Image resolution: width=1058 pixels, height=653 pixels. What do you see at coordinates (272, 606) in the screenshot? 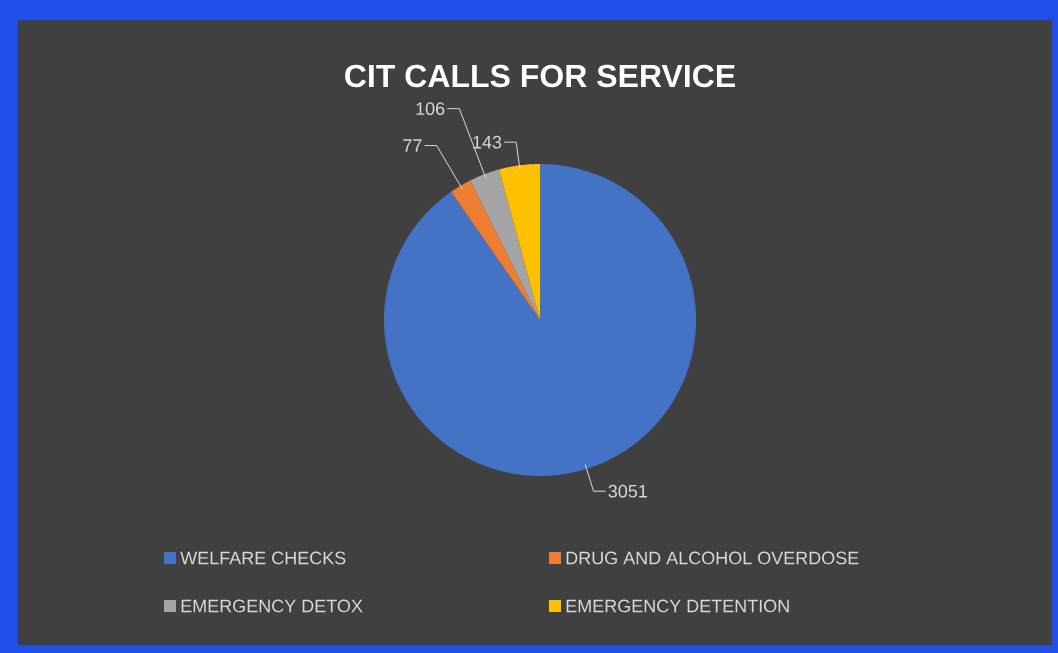
I see `legend-label: EMERGENCY DETOX` at bounding box center [272, 606].